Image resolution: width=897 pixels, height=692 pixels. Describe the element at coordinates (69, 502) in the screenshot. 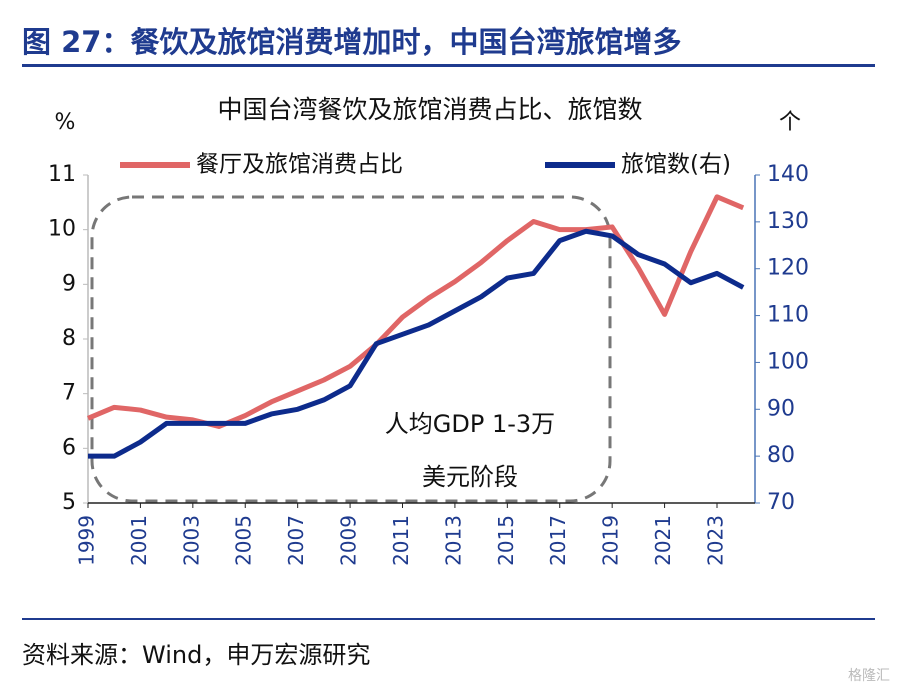

I see `y-tick-label: 5` at that location.